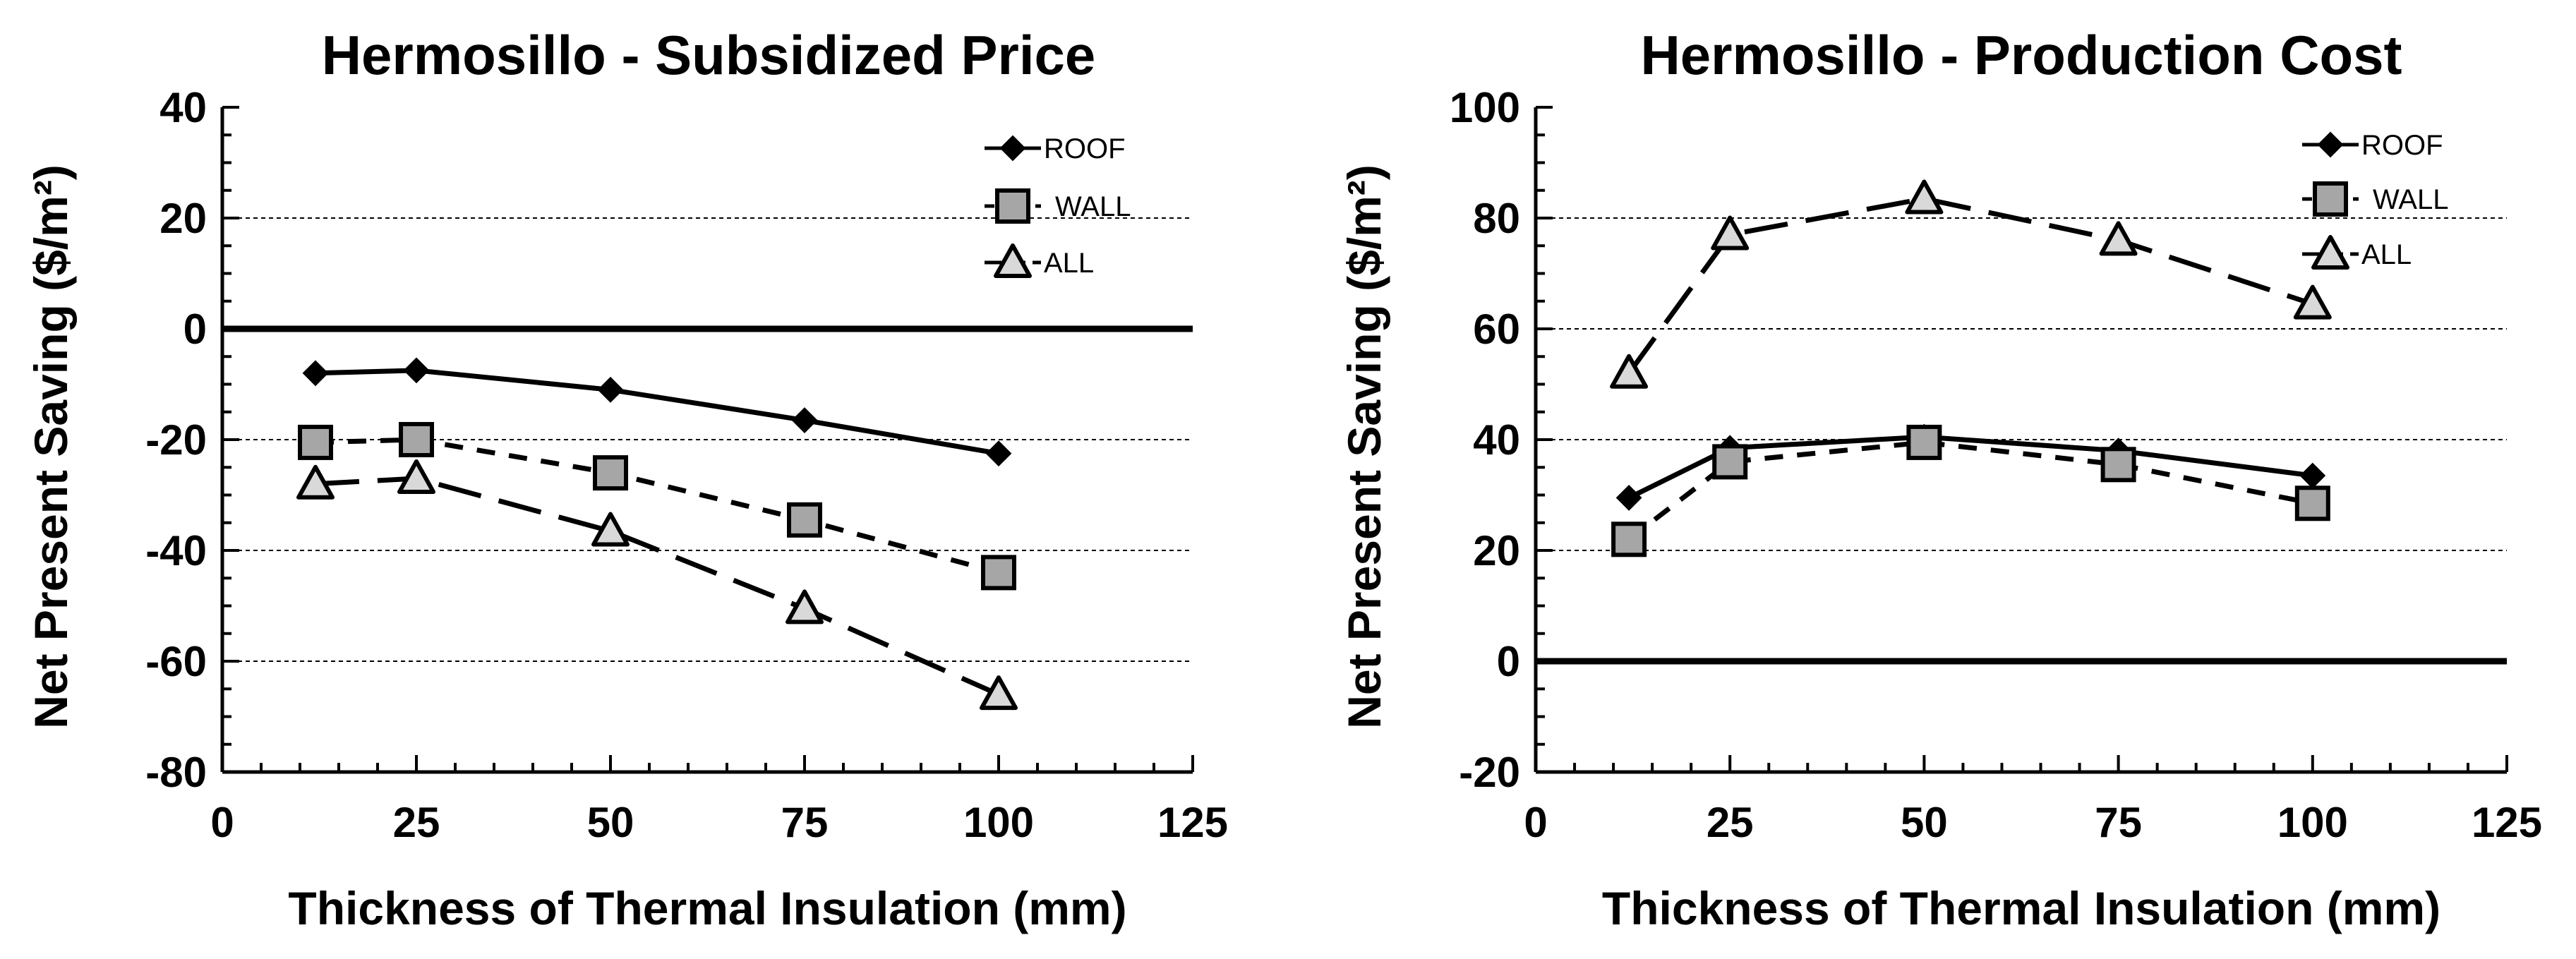 Image resolution: width=2576 pixels, height=959 pixels. What do you see at coordinates (709, 55) in the screenshot?
I see `chart-title: Hermosillo - Subsidized Price` at bounding box center [709, 55].